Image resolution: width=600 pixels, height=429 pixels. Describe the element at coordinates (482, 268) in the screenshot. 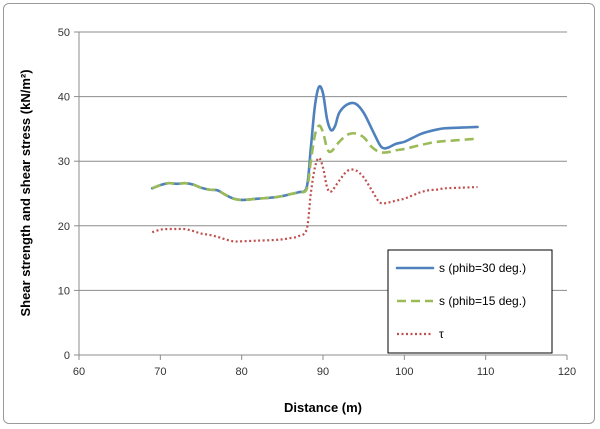

I see `legend-label-1: s (phib=30 deg.)` at that location.